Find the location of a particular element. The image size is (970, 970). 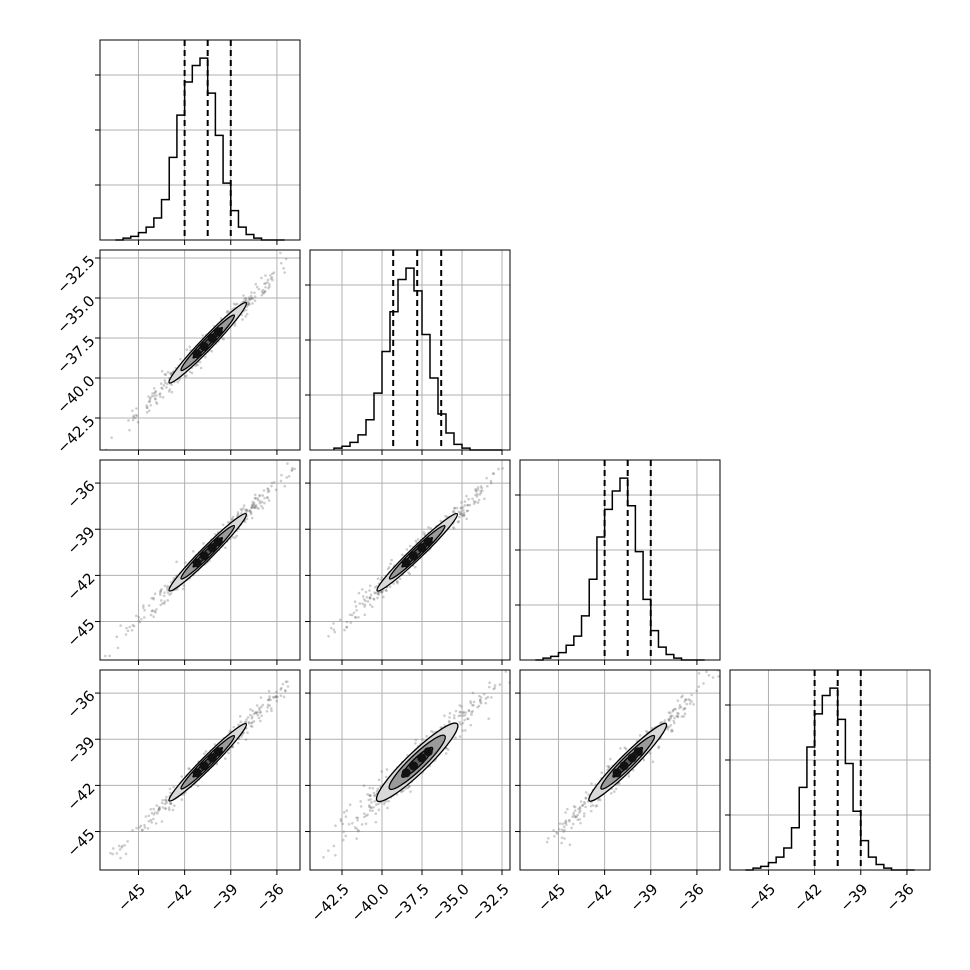

y-tick-label-1-2: −37.5 is located at coordinates (75, 354).